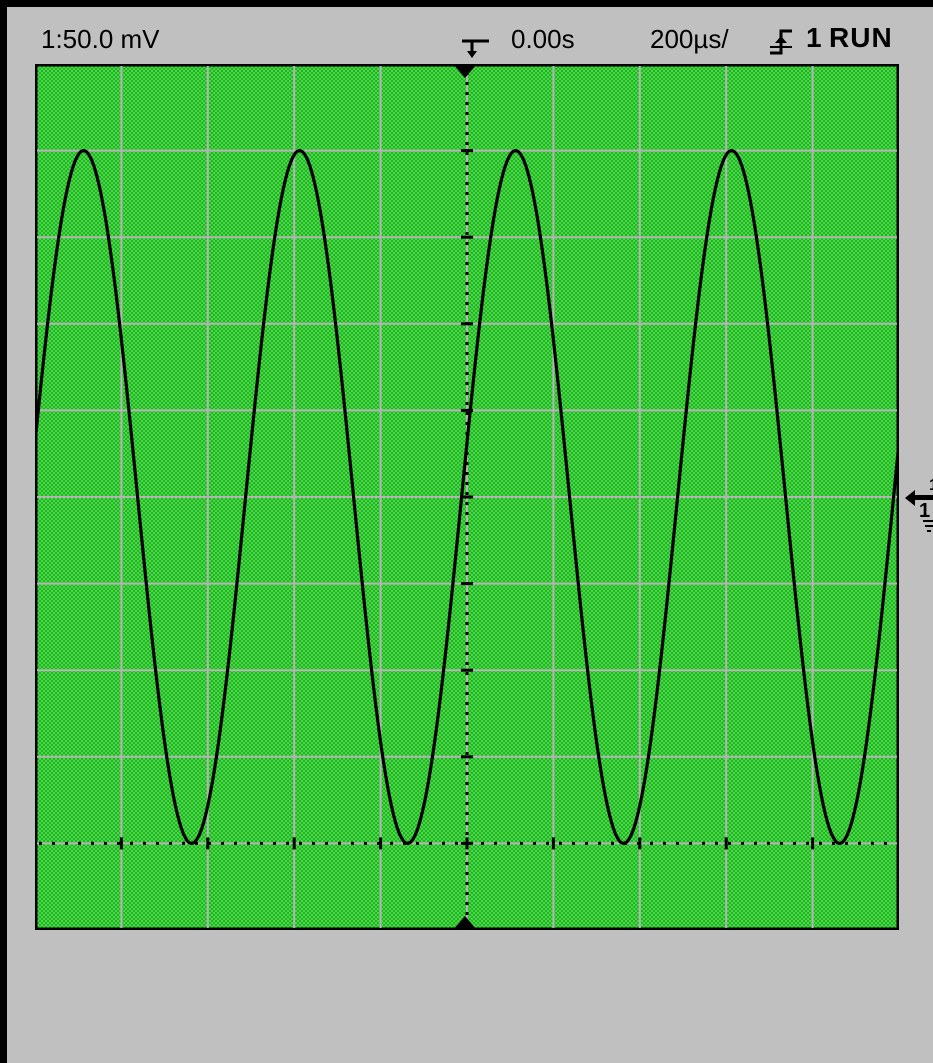 The height and width of the screenshot is (1063, 933). I want to click on trigger-source-label: 1, so click(814, 37).